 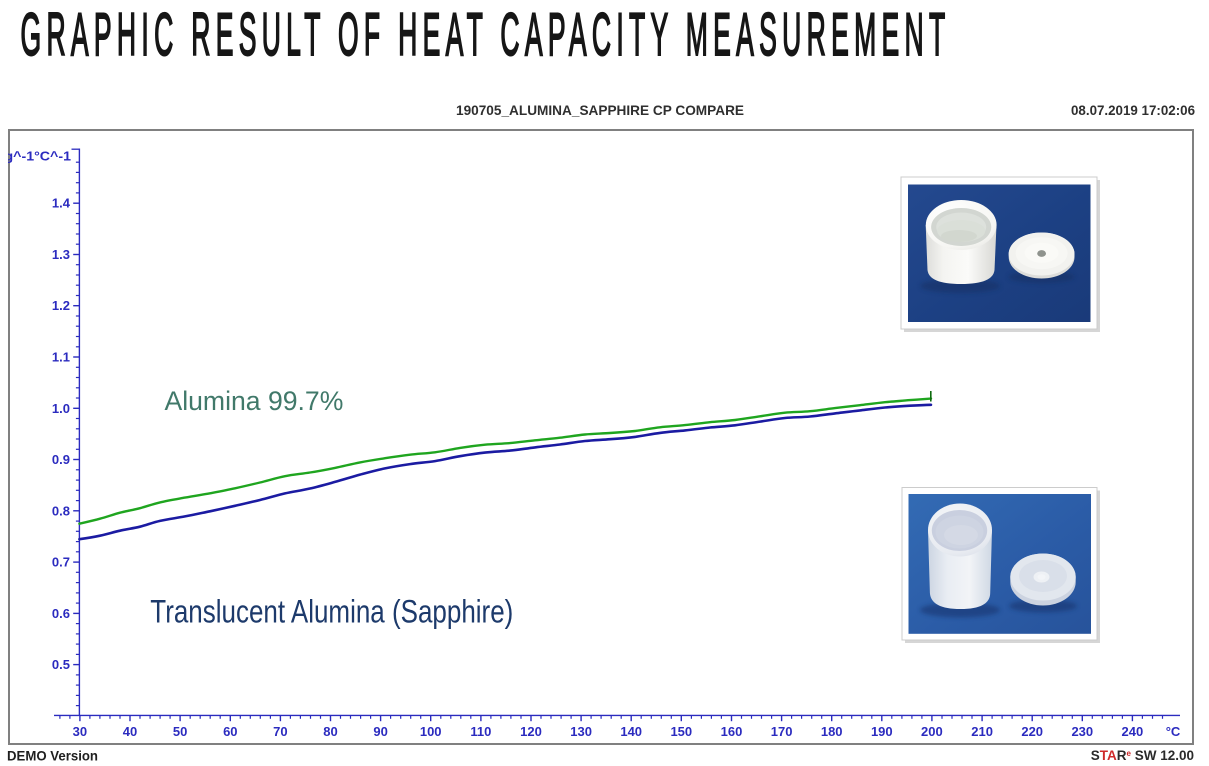 What do you see at coordinates (1082, 731) in the screenshot?
I see `svg-text: 230` at bounding box center [1082, 731].